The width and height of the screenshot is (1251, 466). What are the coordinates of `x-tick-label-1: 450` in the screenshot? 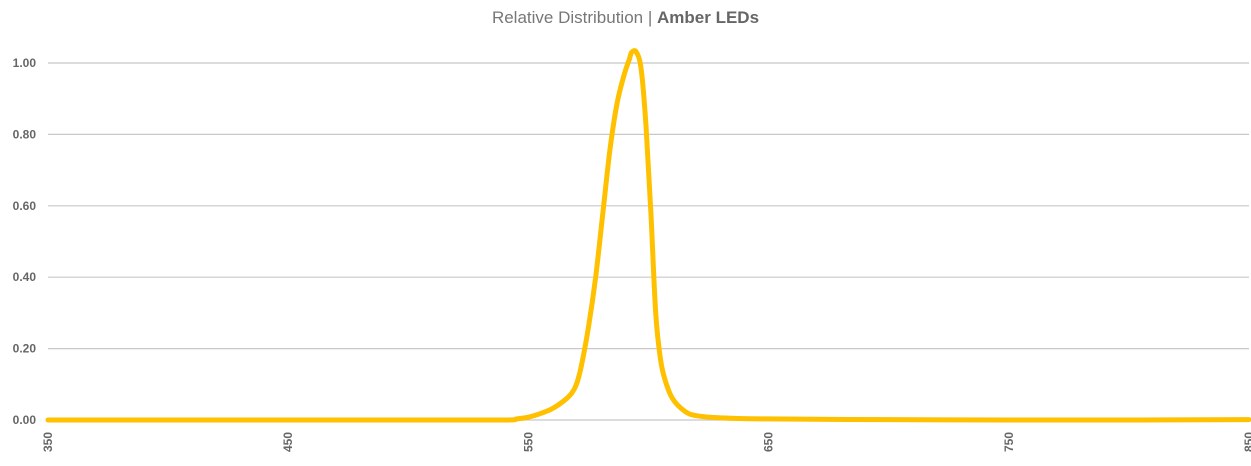 It's located at (288, 442).